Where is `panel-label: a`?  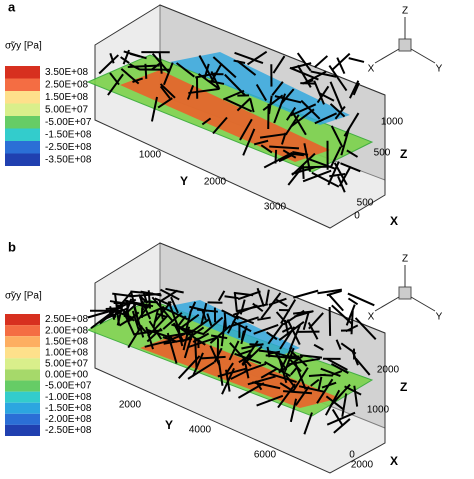 panel-label: a is located at coordinates (12, 7).